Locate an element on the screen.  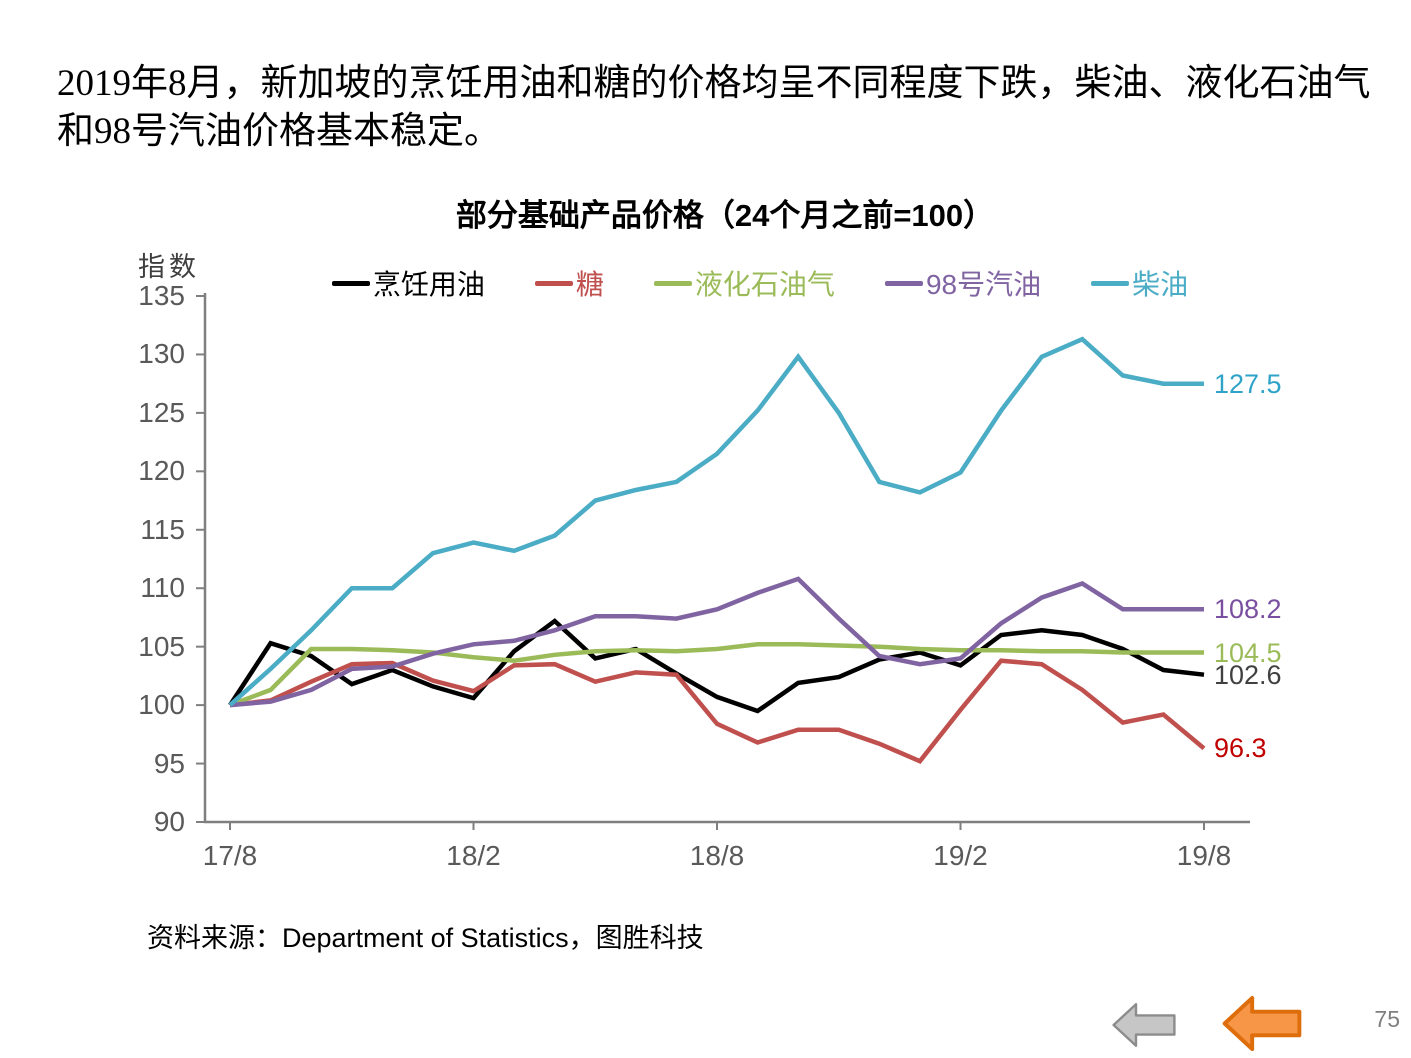
line-cooking-oil is located at coordinates (716, 666).